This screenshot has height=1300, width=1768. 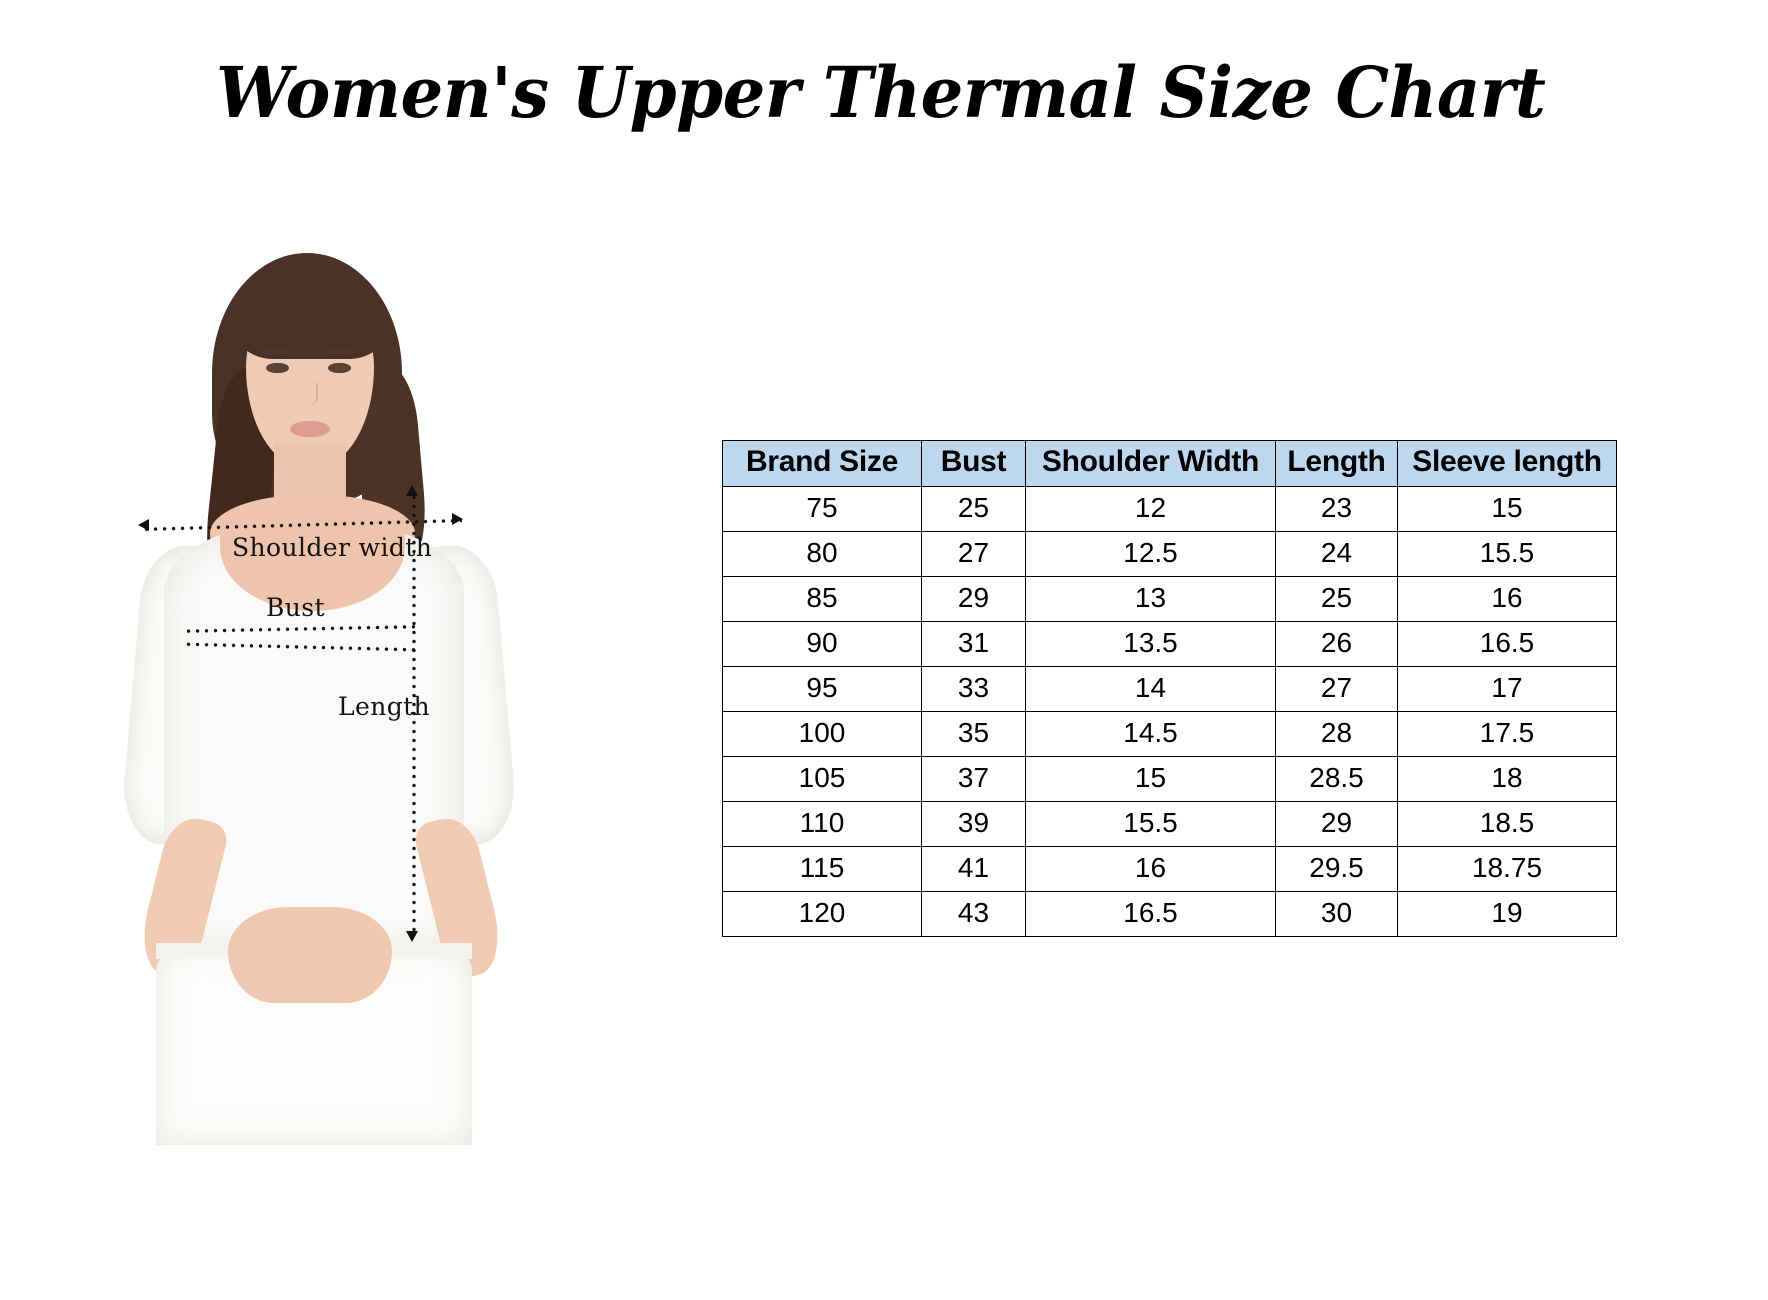 I want to click on cell-bust: 35, so click(x=973, y=734).